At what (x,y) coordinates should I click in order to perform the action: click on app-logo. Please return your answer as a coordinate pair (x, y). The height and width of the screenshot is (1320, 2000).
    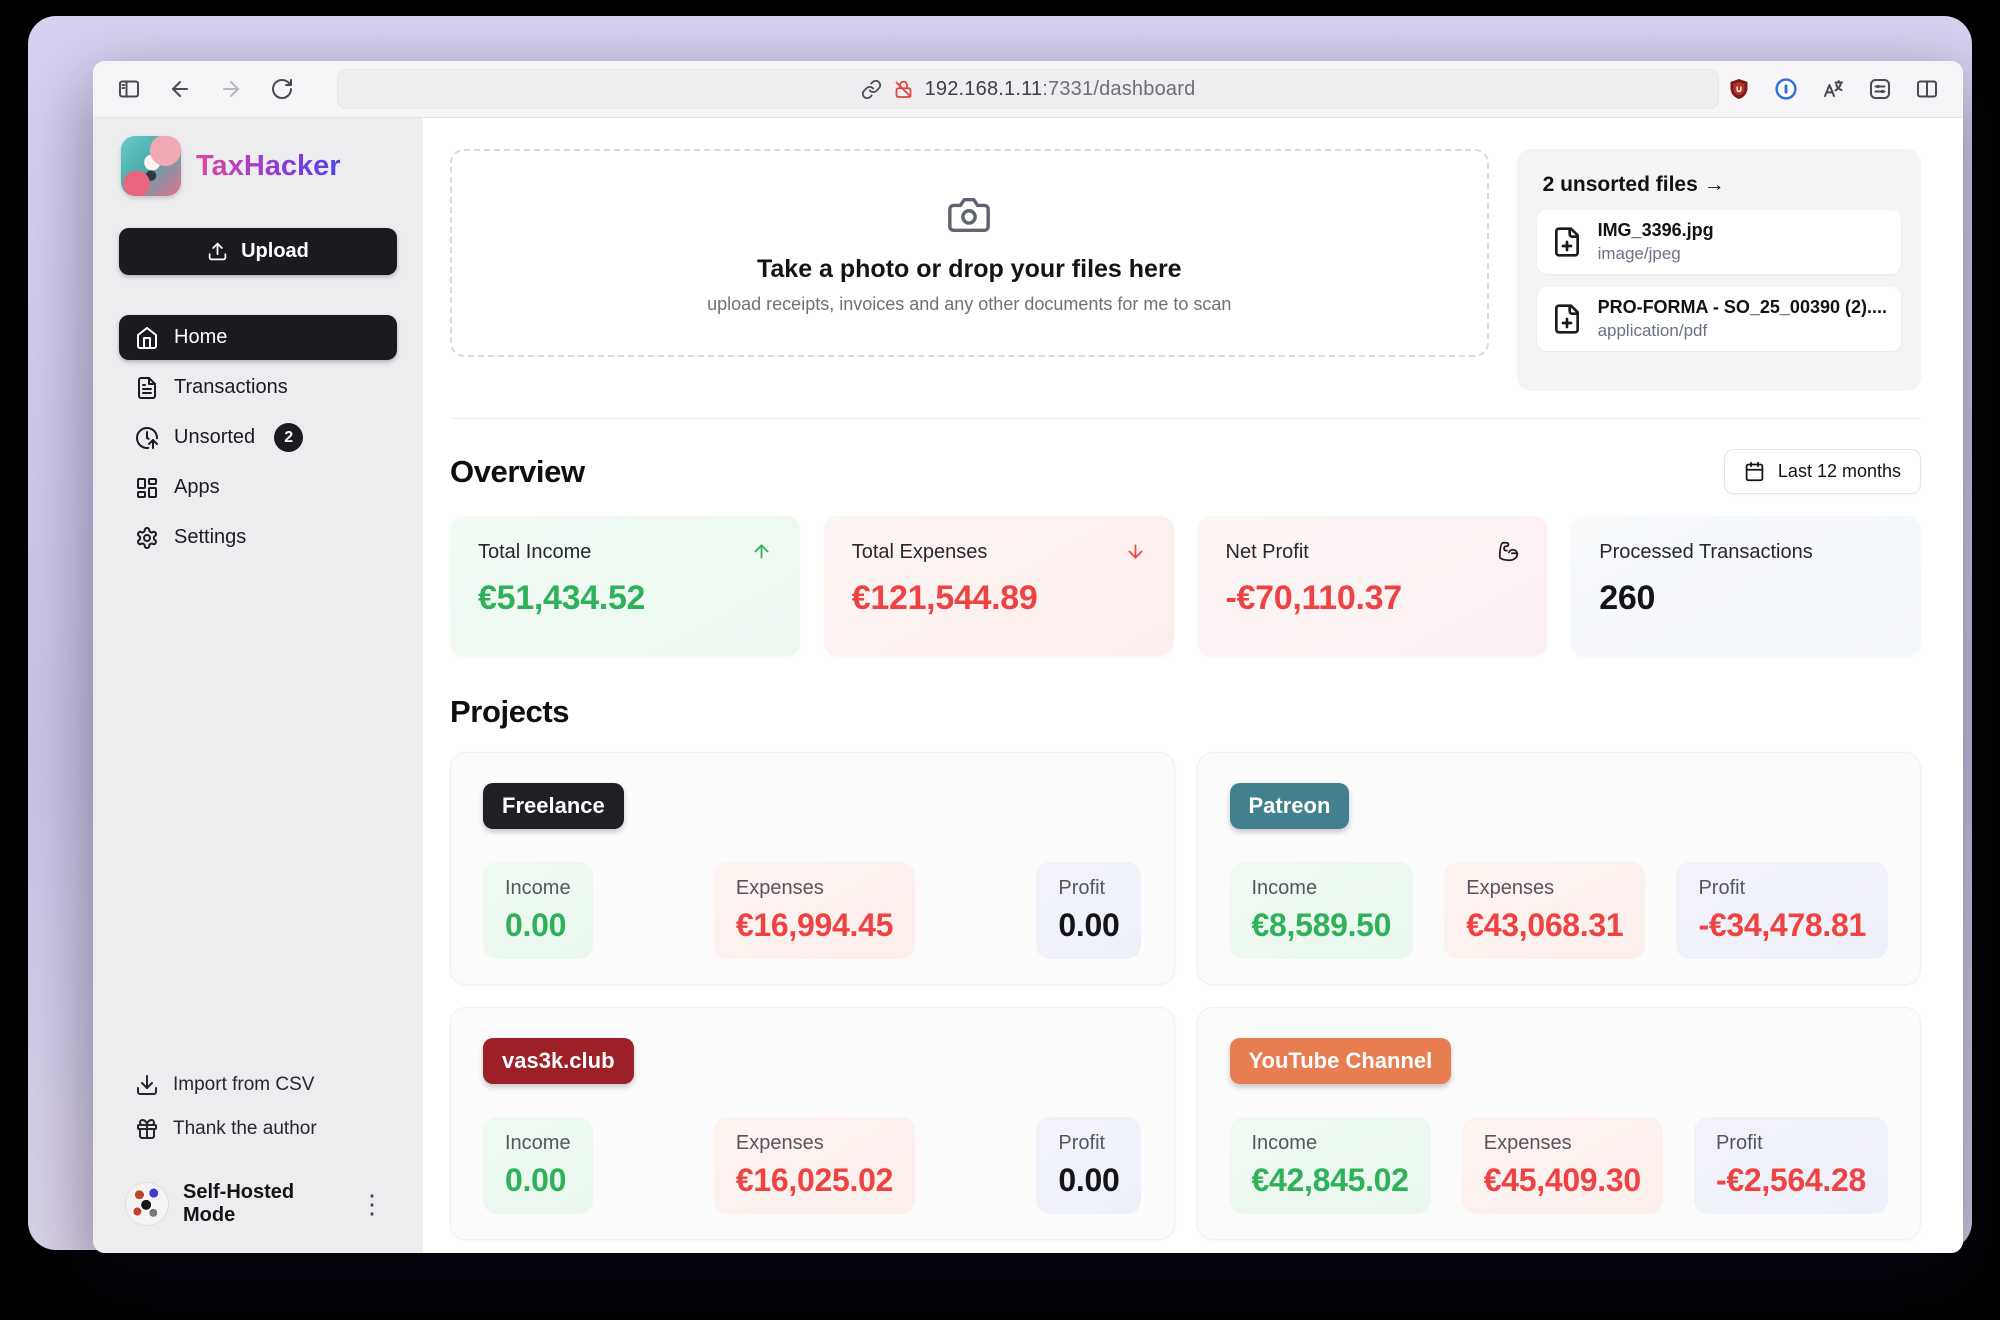
    Looking at the image, I should click on (151, 166).